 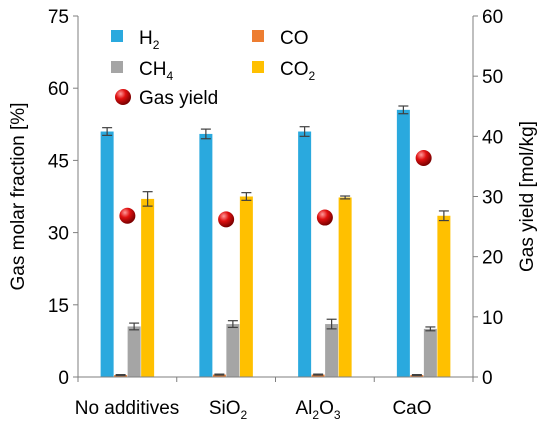 What do you see at coordinates (258, 36) in the screenshot?
I see `legend-swatch-co` at bounding box center [258, 36].